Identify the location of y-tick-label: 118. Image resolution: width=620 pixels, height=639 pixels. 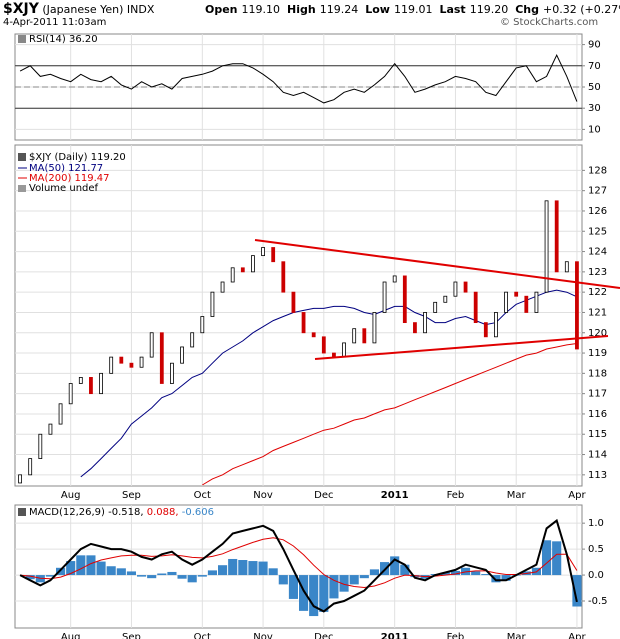
(597, 373).